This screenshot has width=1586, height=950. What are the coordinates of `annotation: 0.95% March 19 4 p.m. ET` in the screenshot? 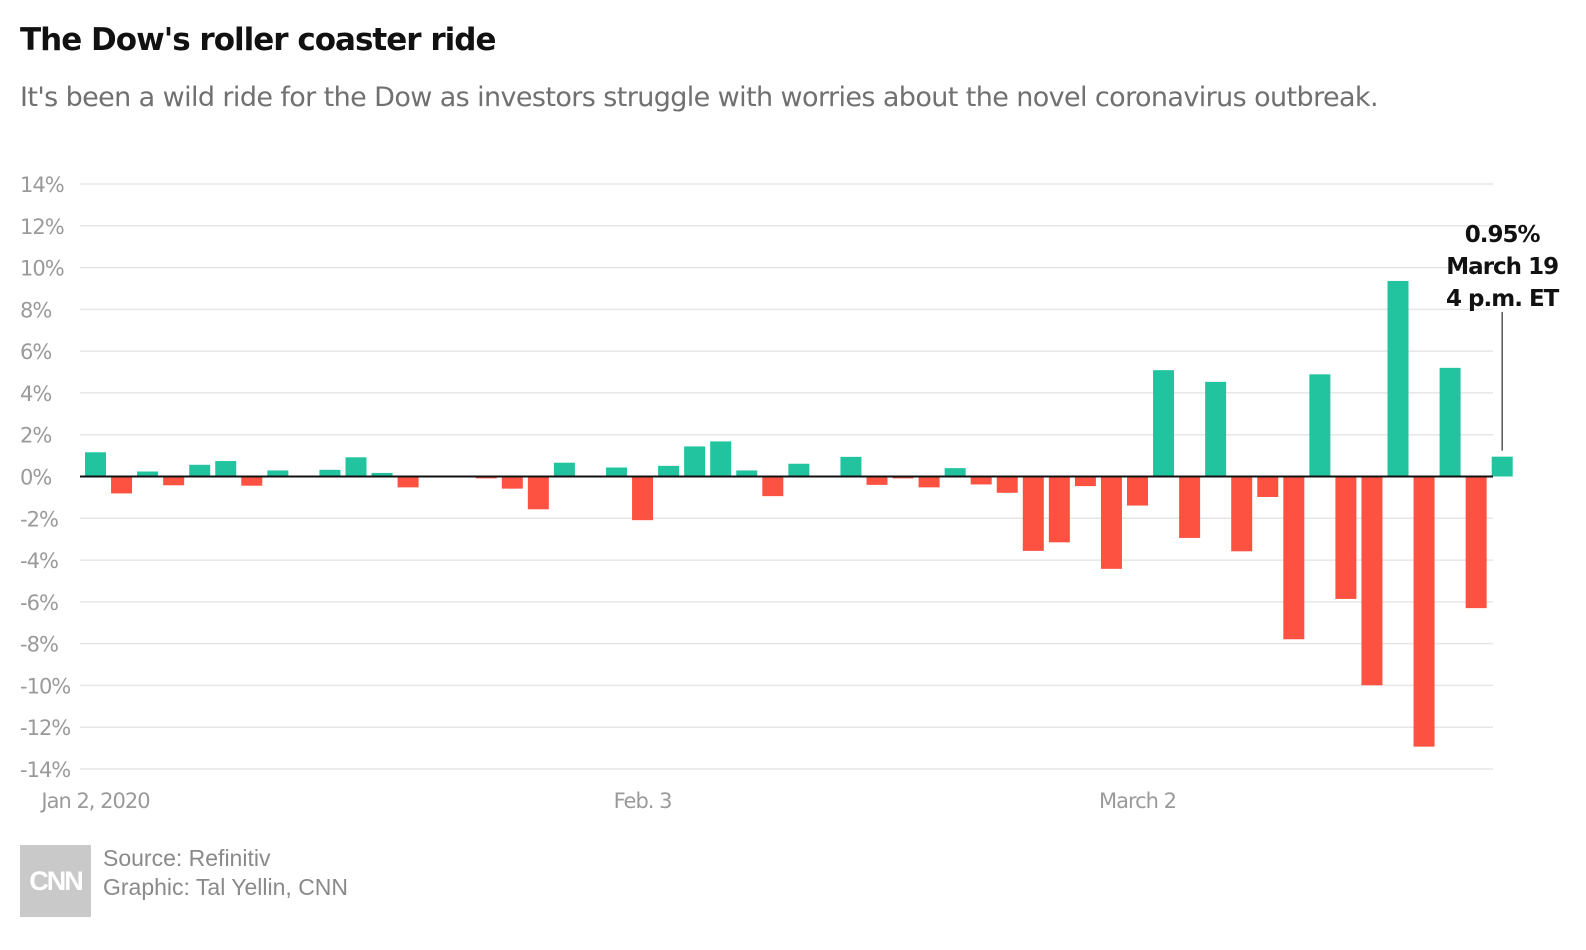 It's located at (1503, 336).